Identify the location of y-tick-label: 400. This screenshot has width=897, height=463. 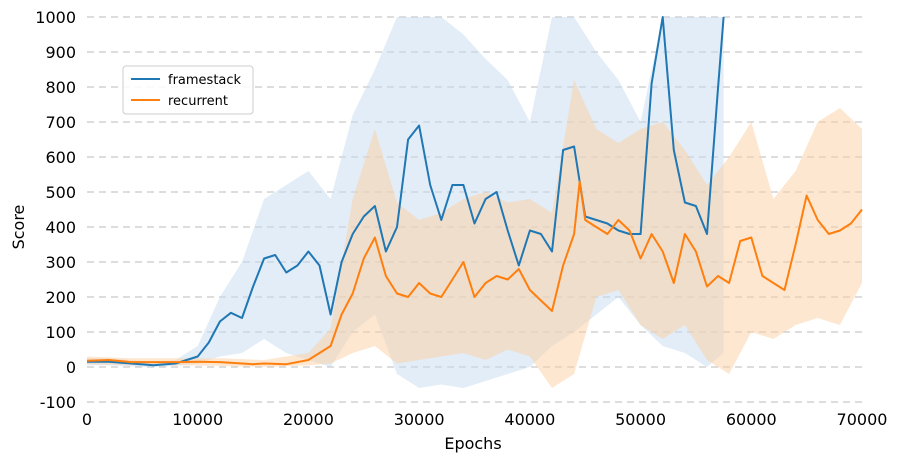
(60, 227).